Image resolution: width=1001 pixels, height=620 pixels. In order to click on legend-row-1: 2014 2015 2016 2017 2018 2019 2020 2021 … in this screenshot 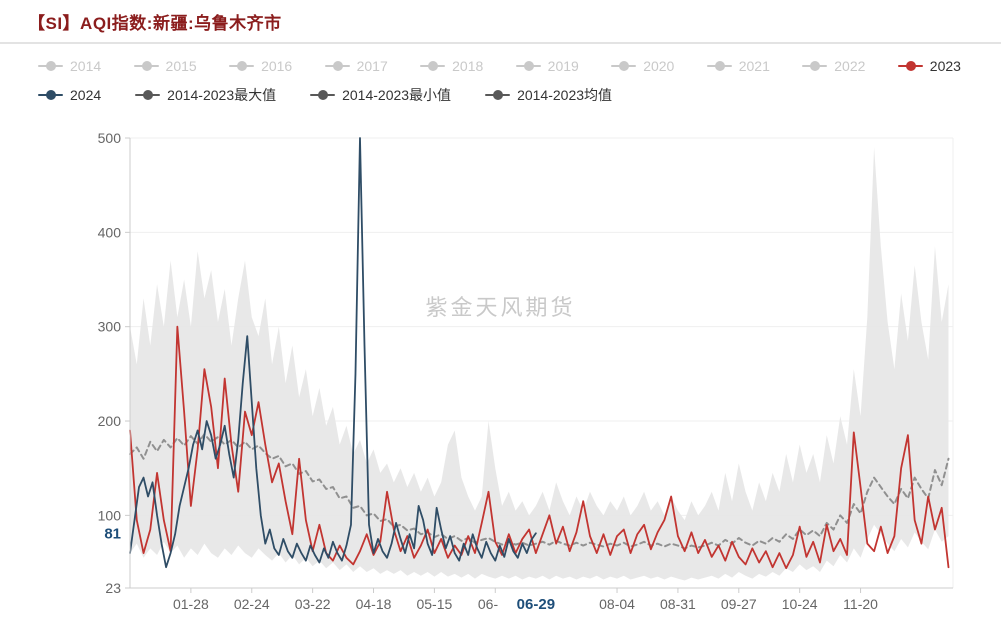, I will do `click(500, 59)`.